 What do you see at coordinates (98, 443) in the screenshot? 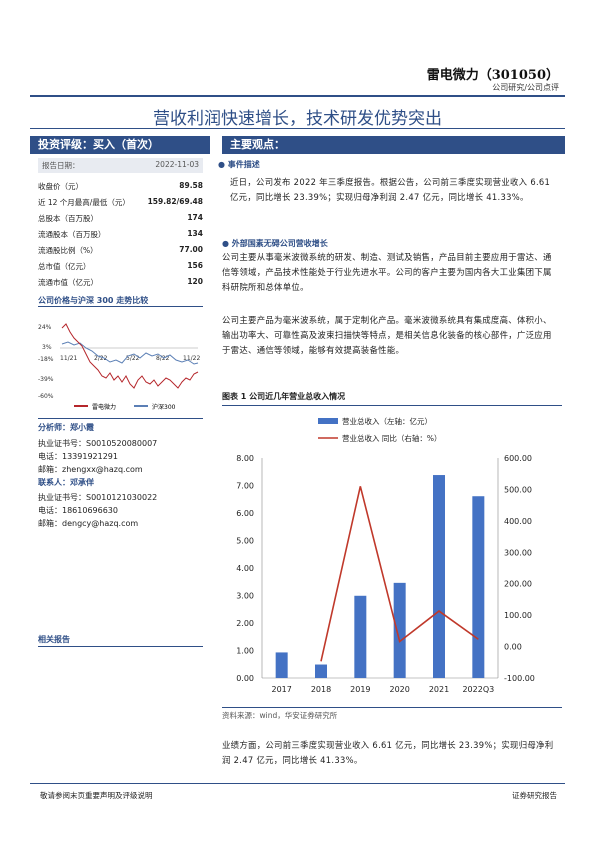
I see `analyst-cert: 执业证书号：S0010520080007` at bounding box center [98, 443].